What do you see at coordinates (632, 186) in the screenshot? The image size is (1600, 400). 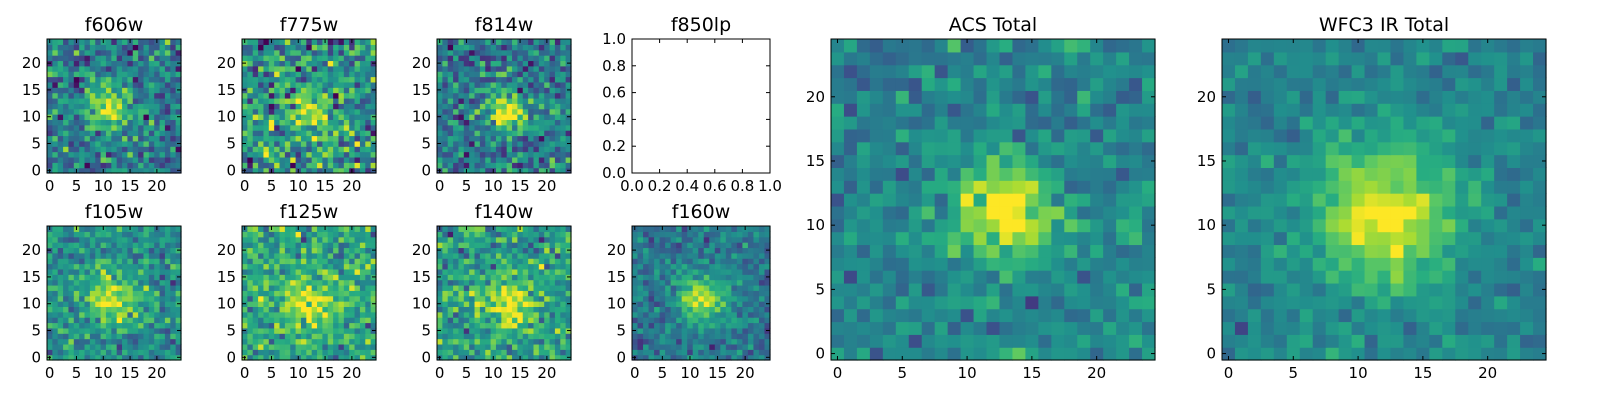 I see `x-tick-label: 0.0` at bounding box center [632, 186].